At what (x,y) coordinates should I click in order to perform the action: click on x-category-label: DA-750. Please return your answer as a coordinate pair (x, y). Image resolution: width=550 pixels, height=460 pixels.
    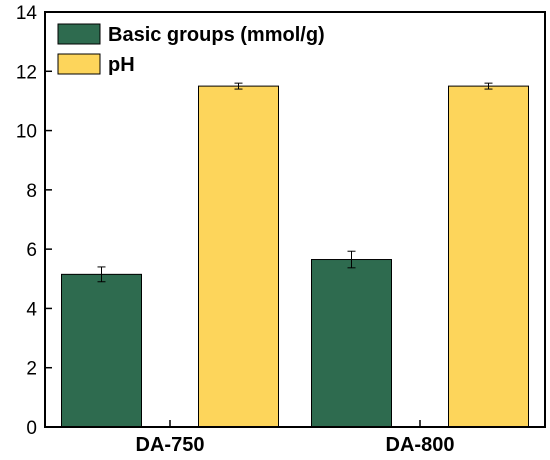
    Looking at the image, I should click on (170, 445).